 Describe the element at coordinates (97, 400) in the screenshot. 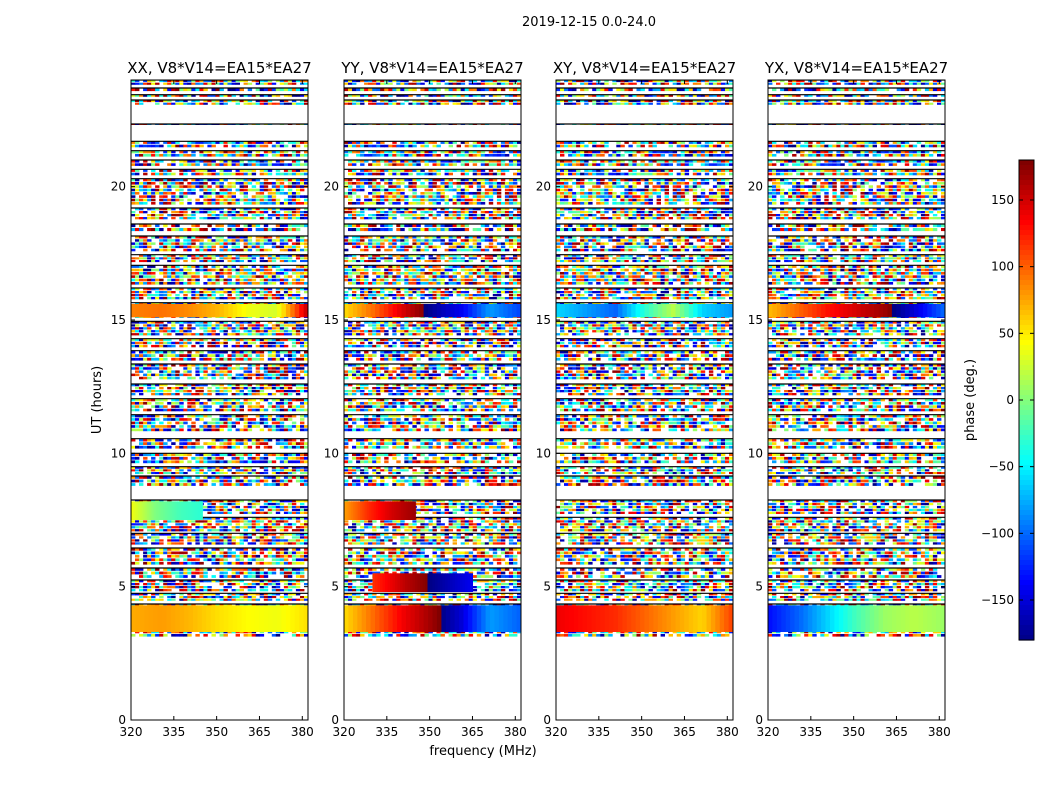

I see `y-axis-label: UT (hours)` at that location.